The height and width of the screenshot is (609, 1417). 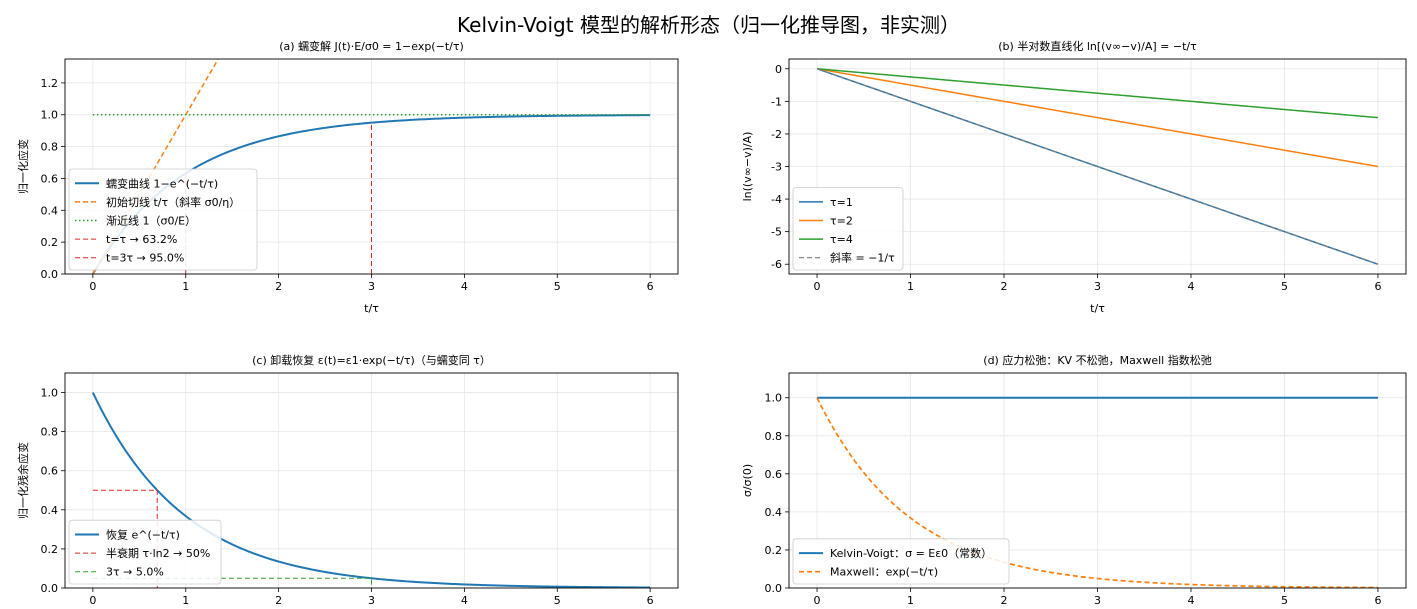 I want to click on legend-entry: Kelvin-Voigt：σ = Eε0（常数）, so click(x=911, y=553).